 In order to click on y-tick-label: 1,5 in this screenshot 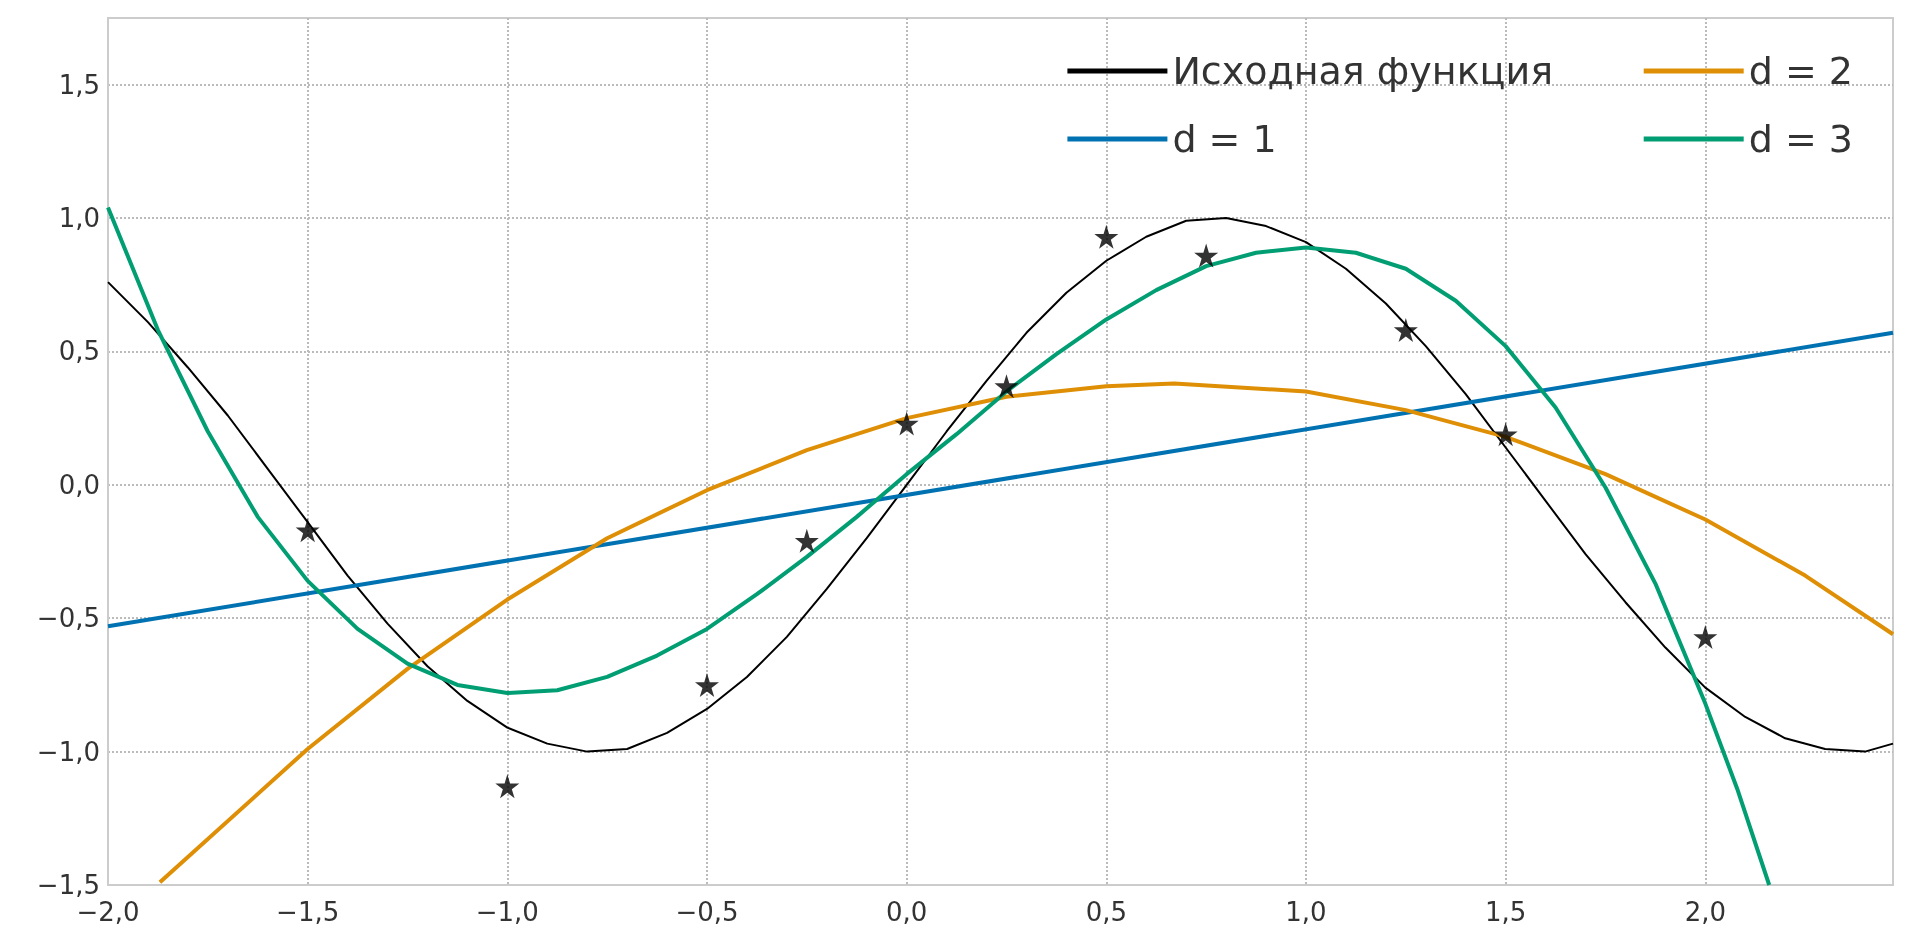, I will do `click(79, 84)`.